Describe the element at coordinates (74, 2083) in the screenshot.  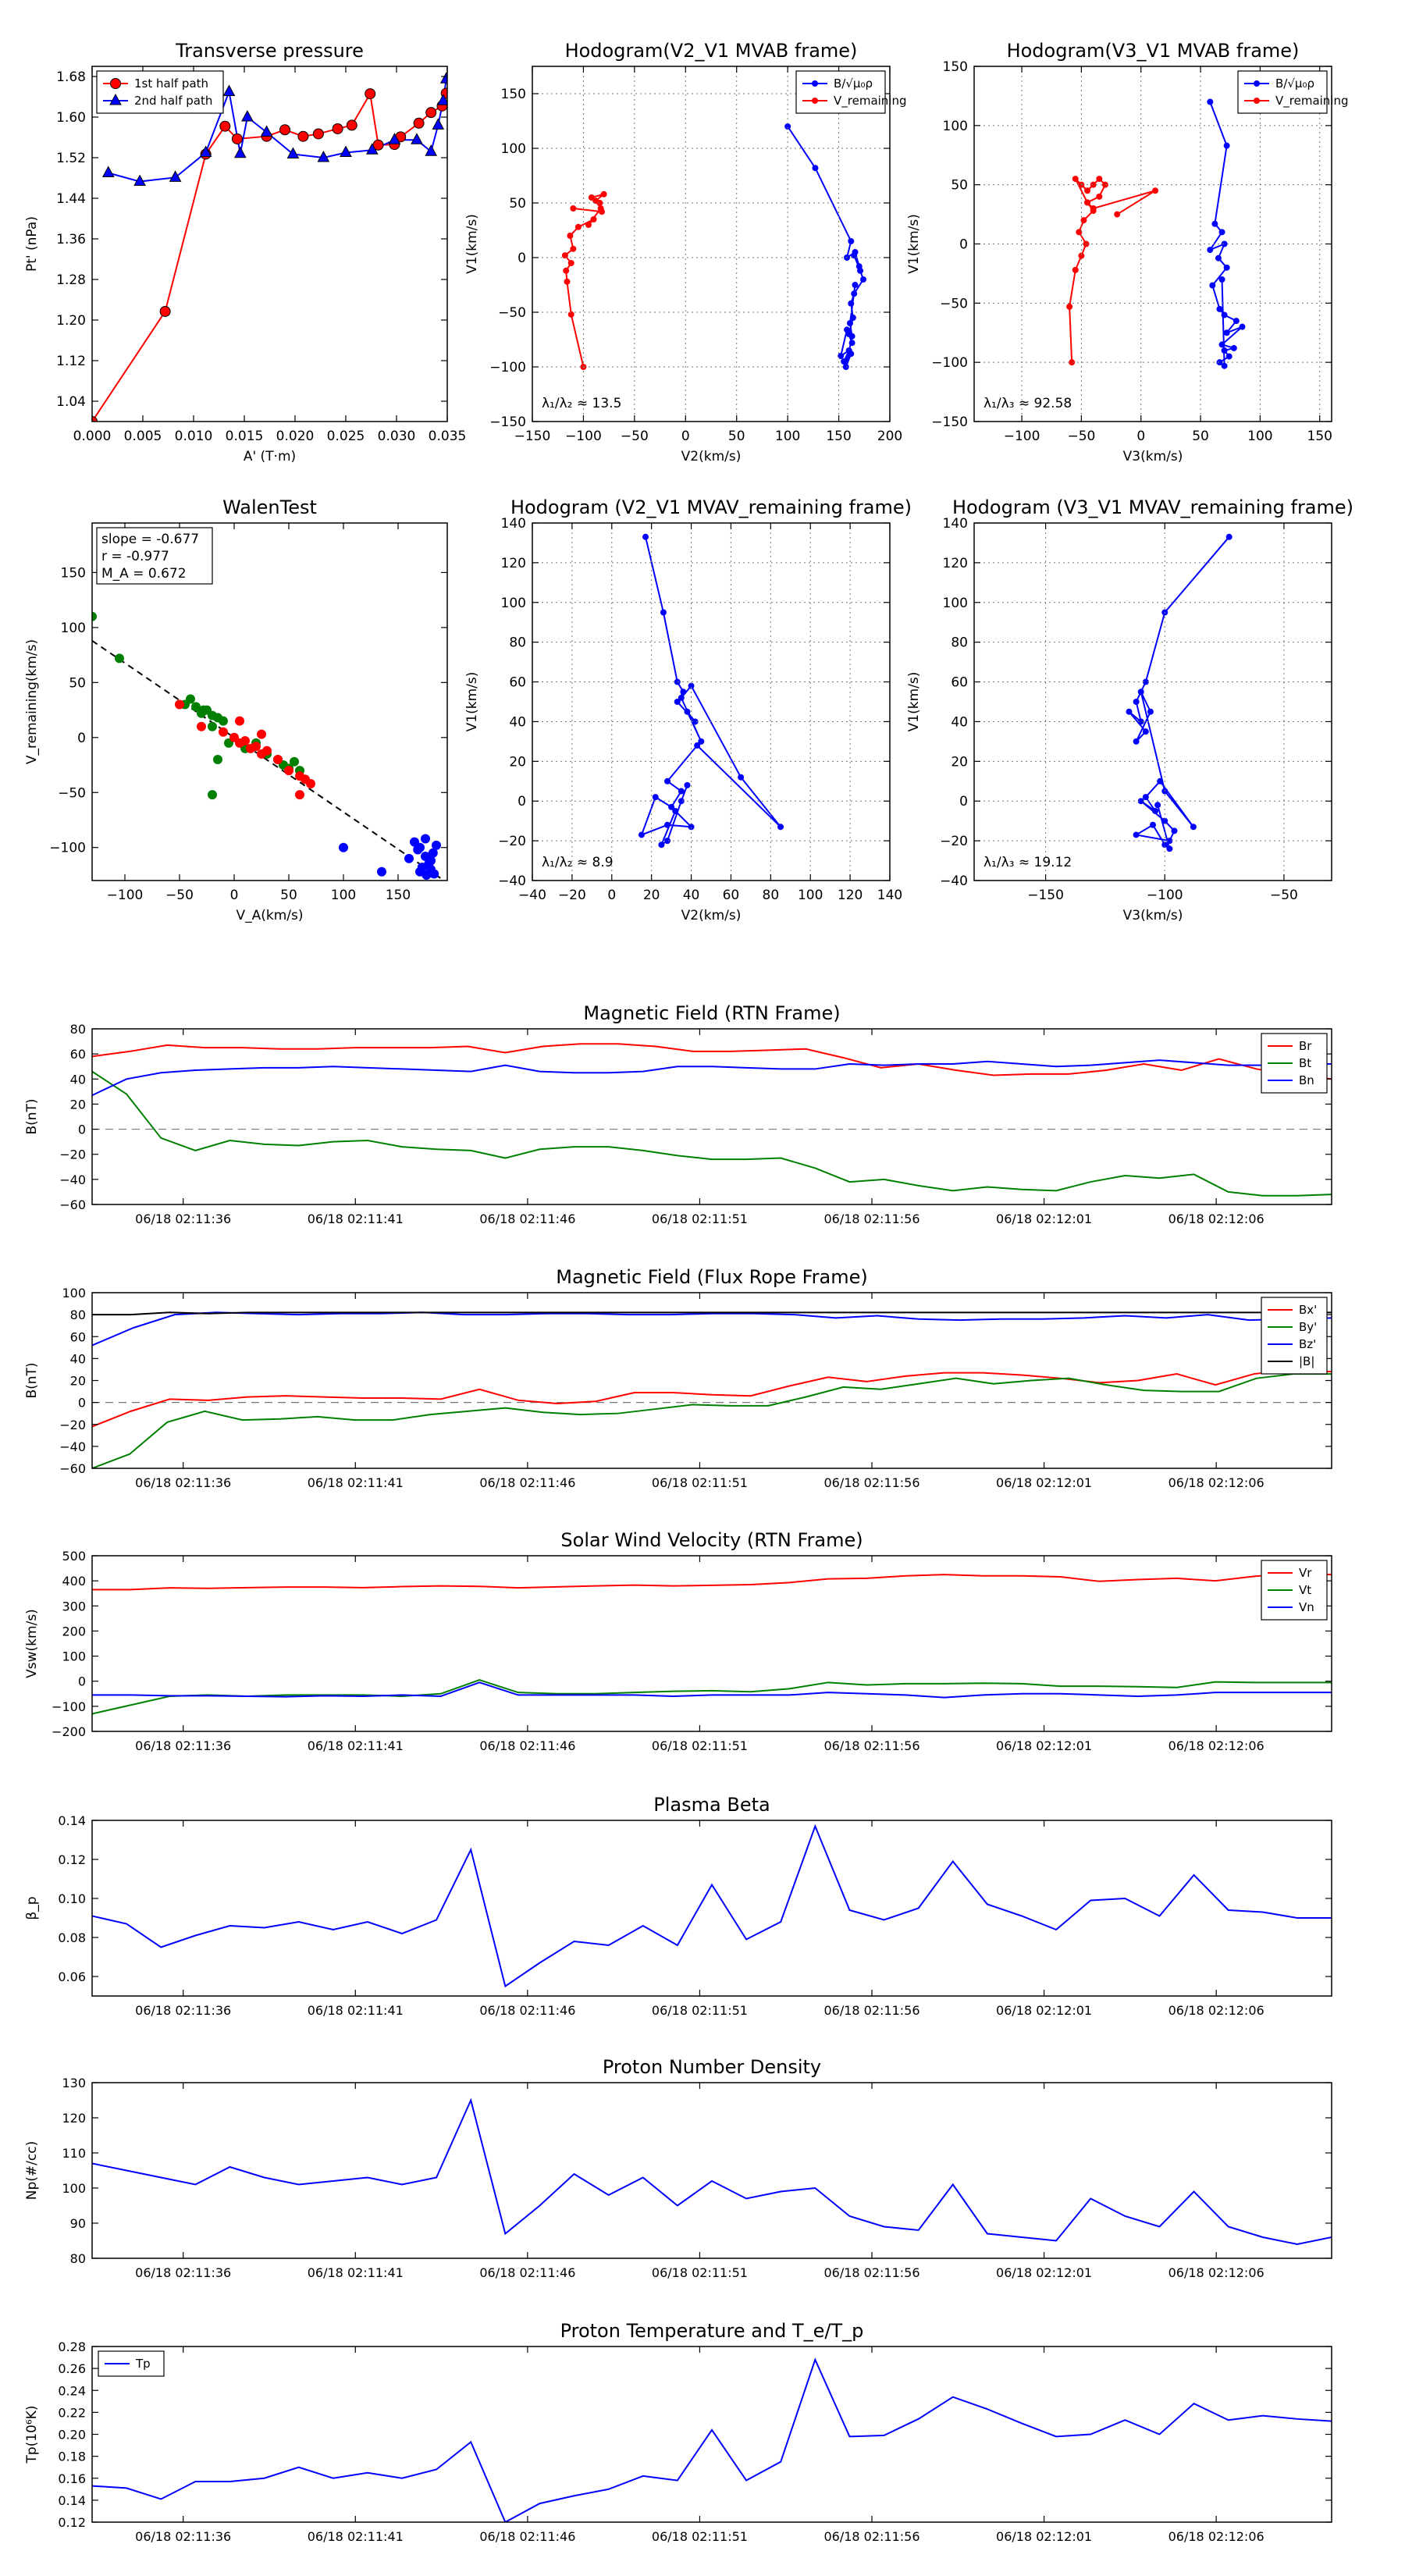
I see `tick-label-y: 130` at that location.